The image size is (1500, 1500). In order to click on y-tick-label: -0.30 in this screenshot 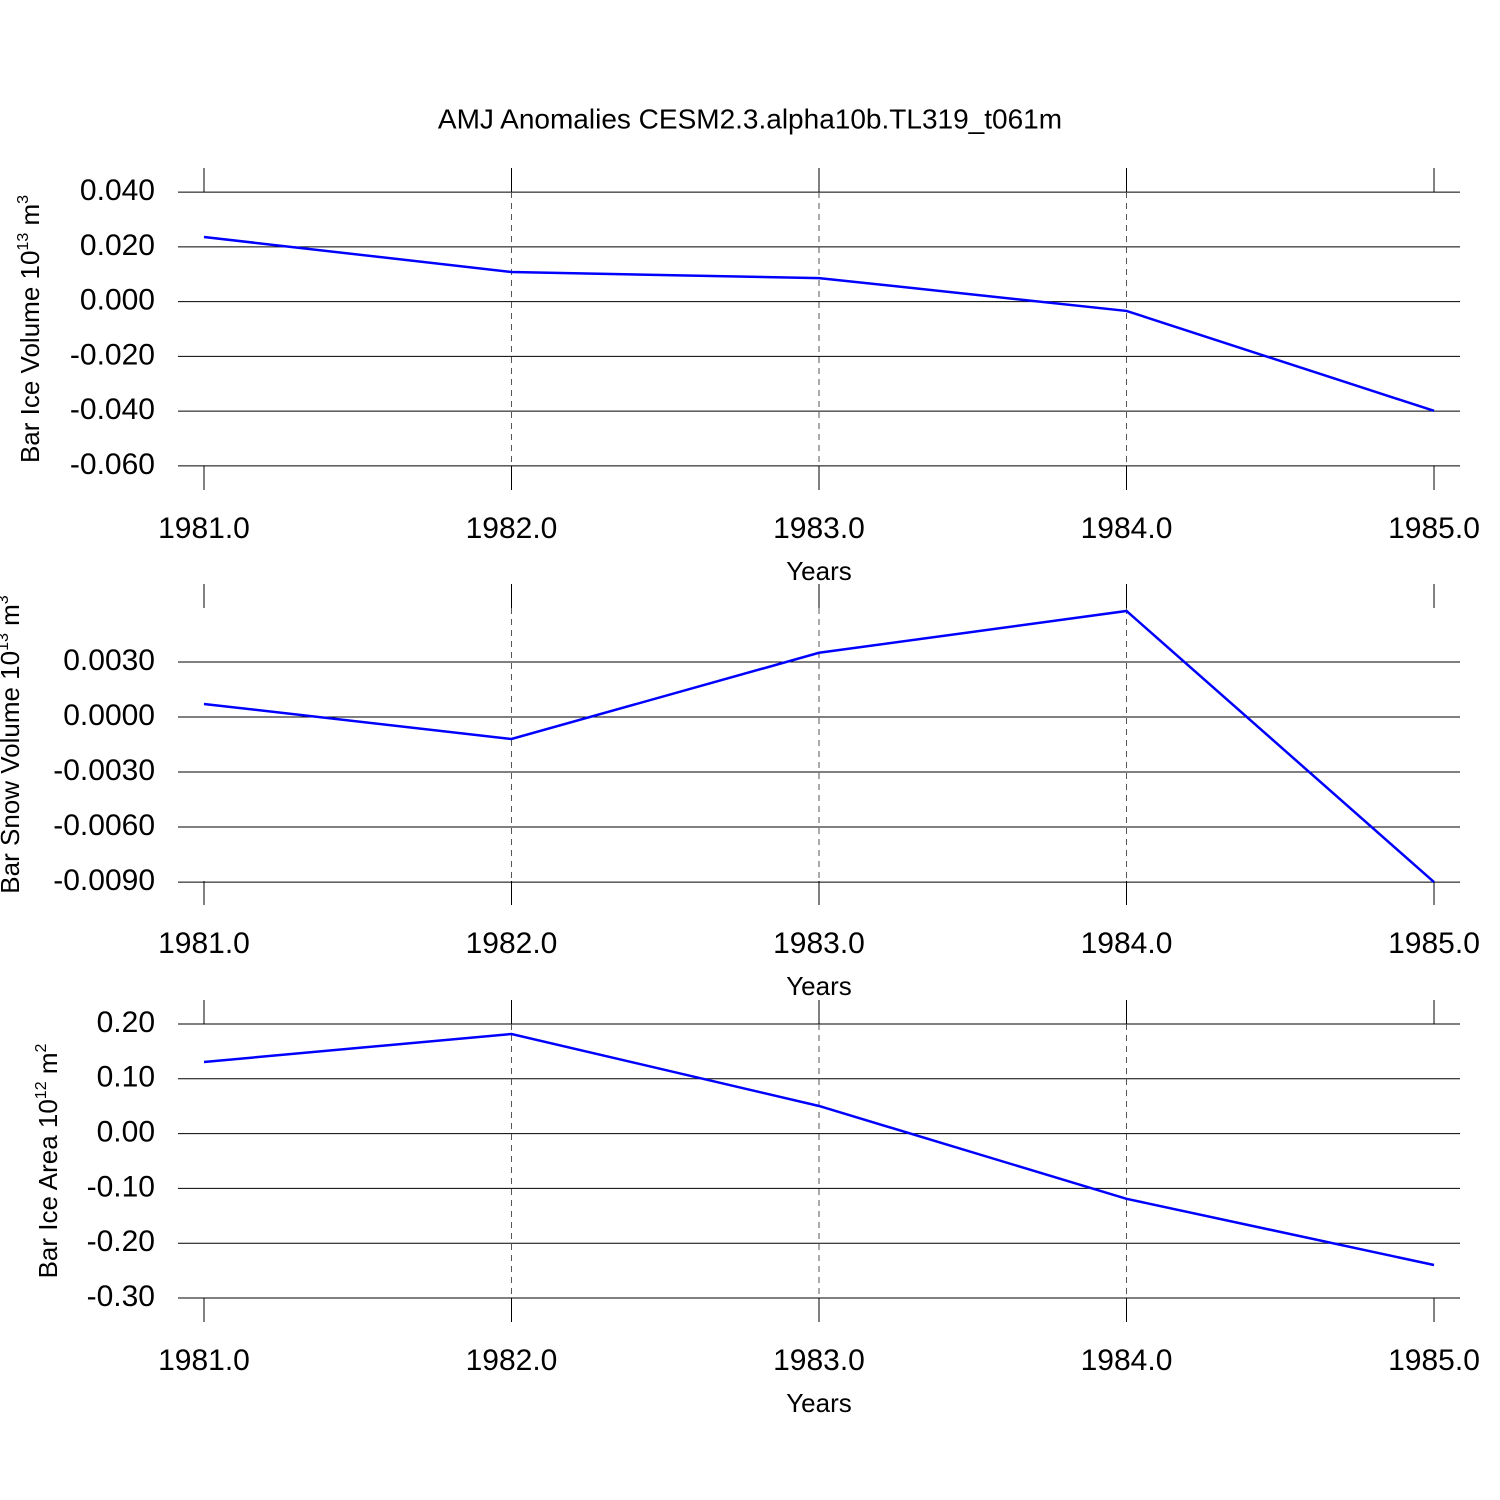, I will do `click(121, 1296)`.